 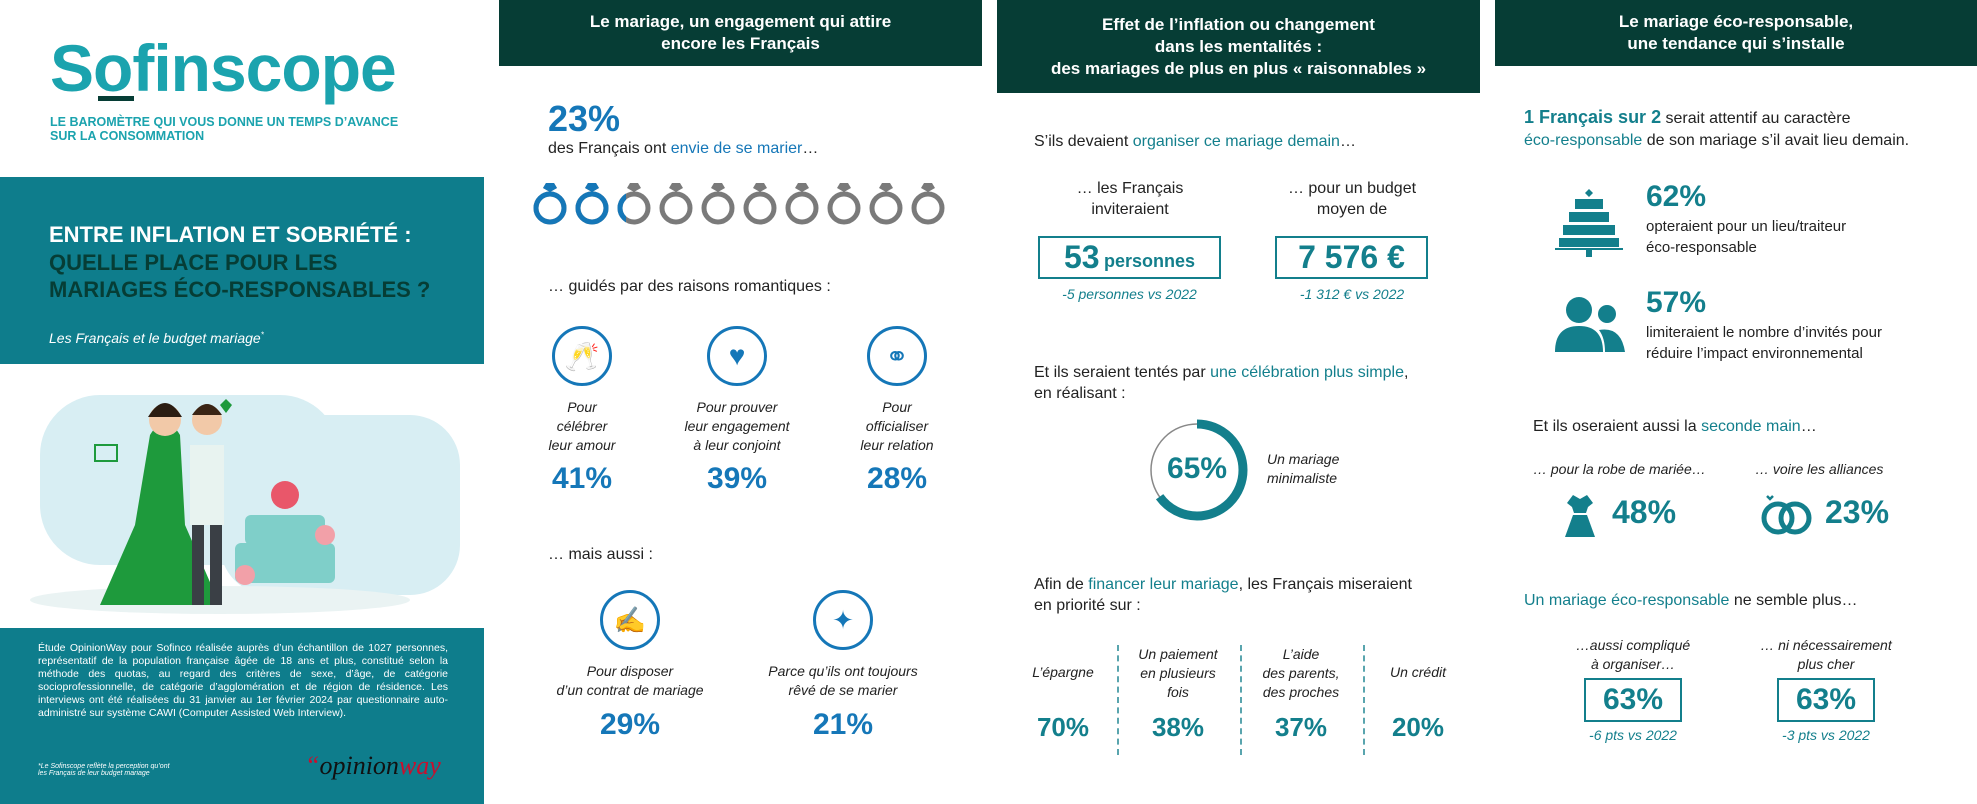 I want to click on finance-label: L’épargne, so click(x=1063, y=672).